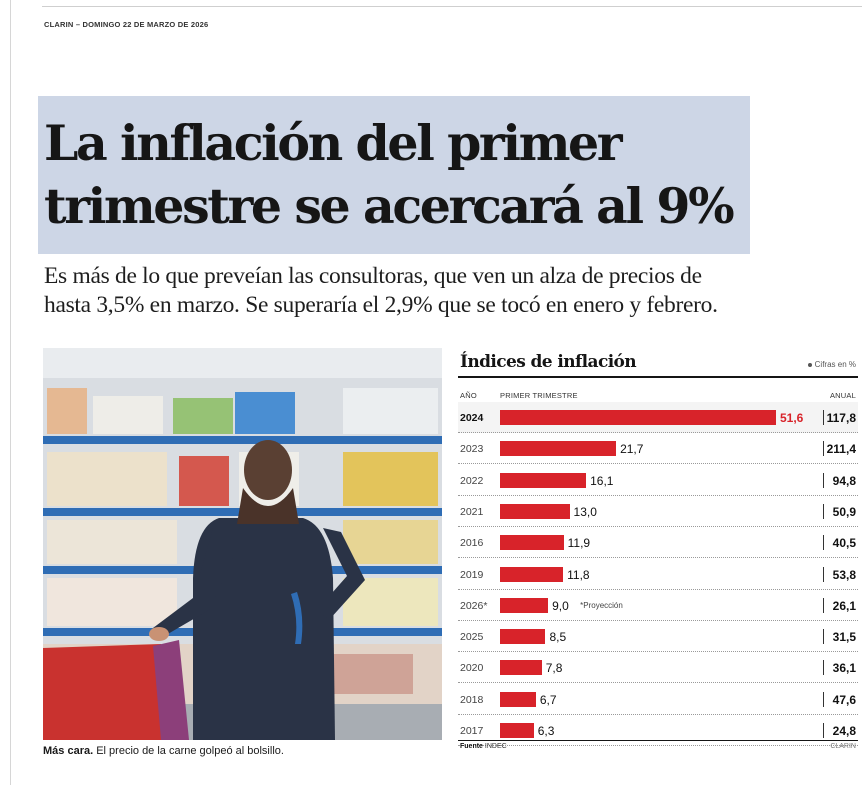 This screenshot has width=862, height=785. What do you see at coordinates (658, 449) in the screenshot?
I see `chart-row: 2023 21,7 211,4` at bounding box center [658, 449].